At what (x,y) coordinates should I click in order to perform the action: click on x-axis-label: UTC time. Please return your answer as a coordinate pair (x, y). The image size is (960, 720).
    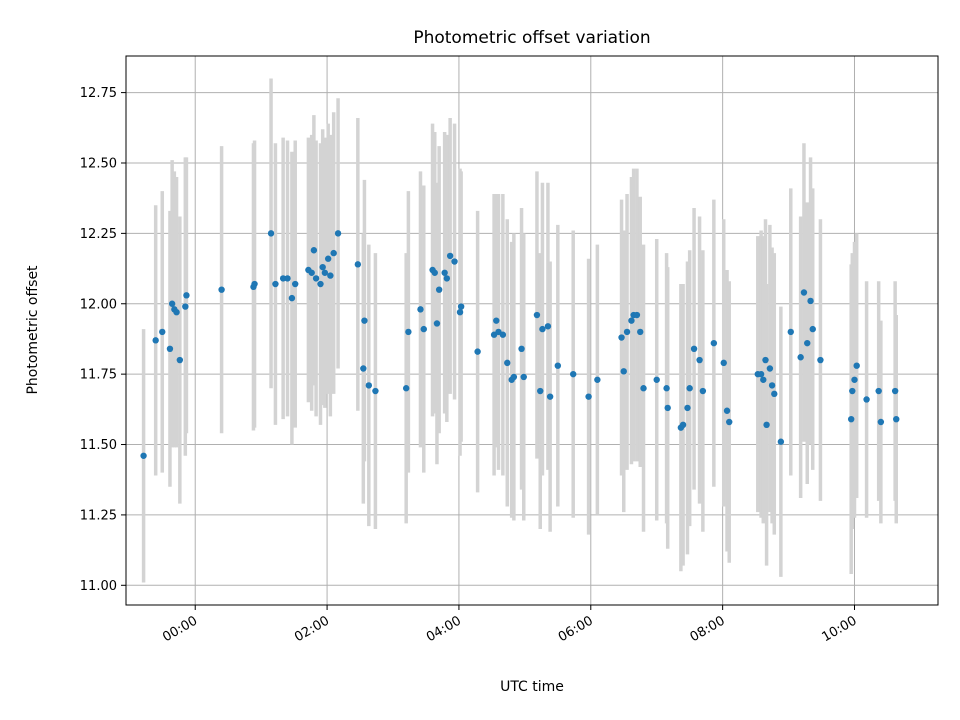
    Looking at the image, I should click on (532, 687).